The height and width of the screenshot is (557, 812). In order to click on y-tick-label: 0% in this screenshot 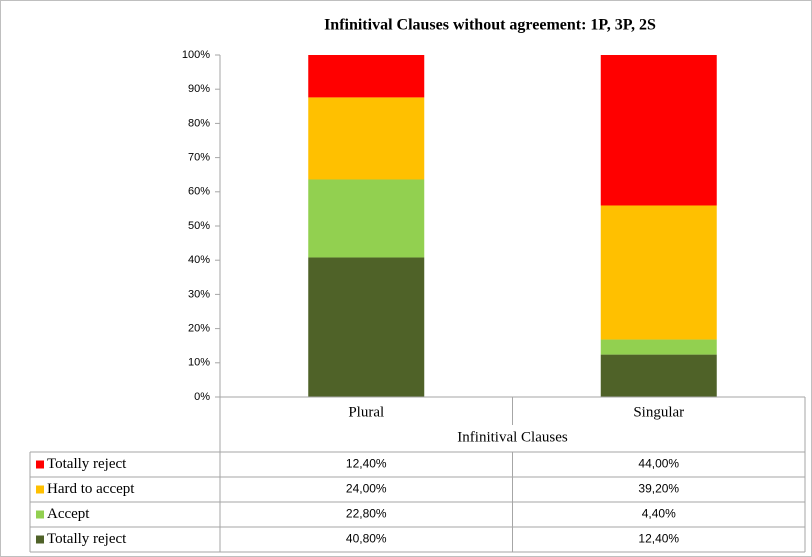, I will do `click(202, 397)`.